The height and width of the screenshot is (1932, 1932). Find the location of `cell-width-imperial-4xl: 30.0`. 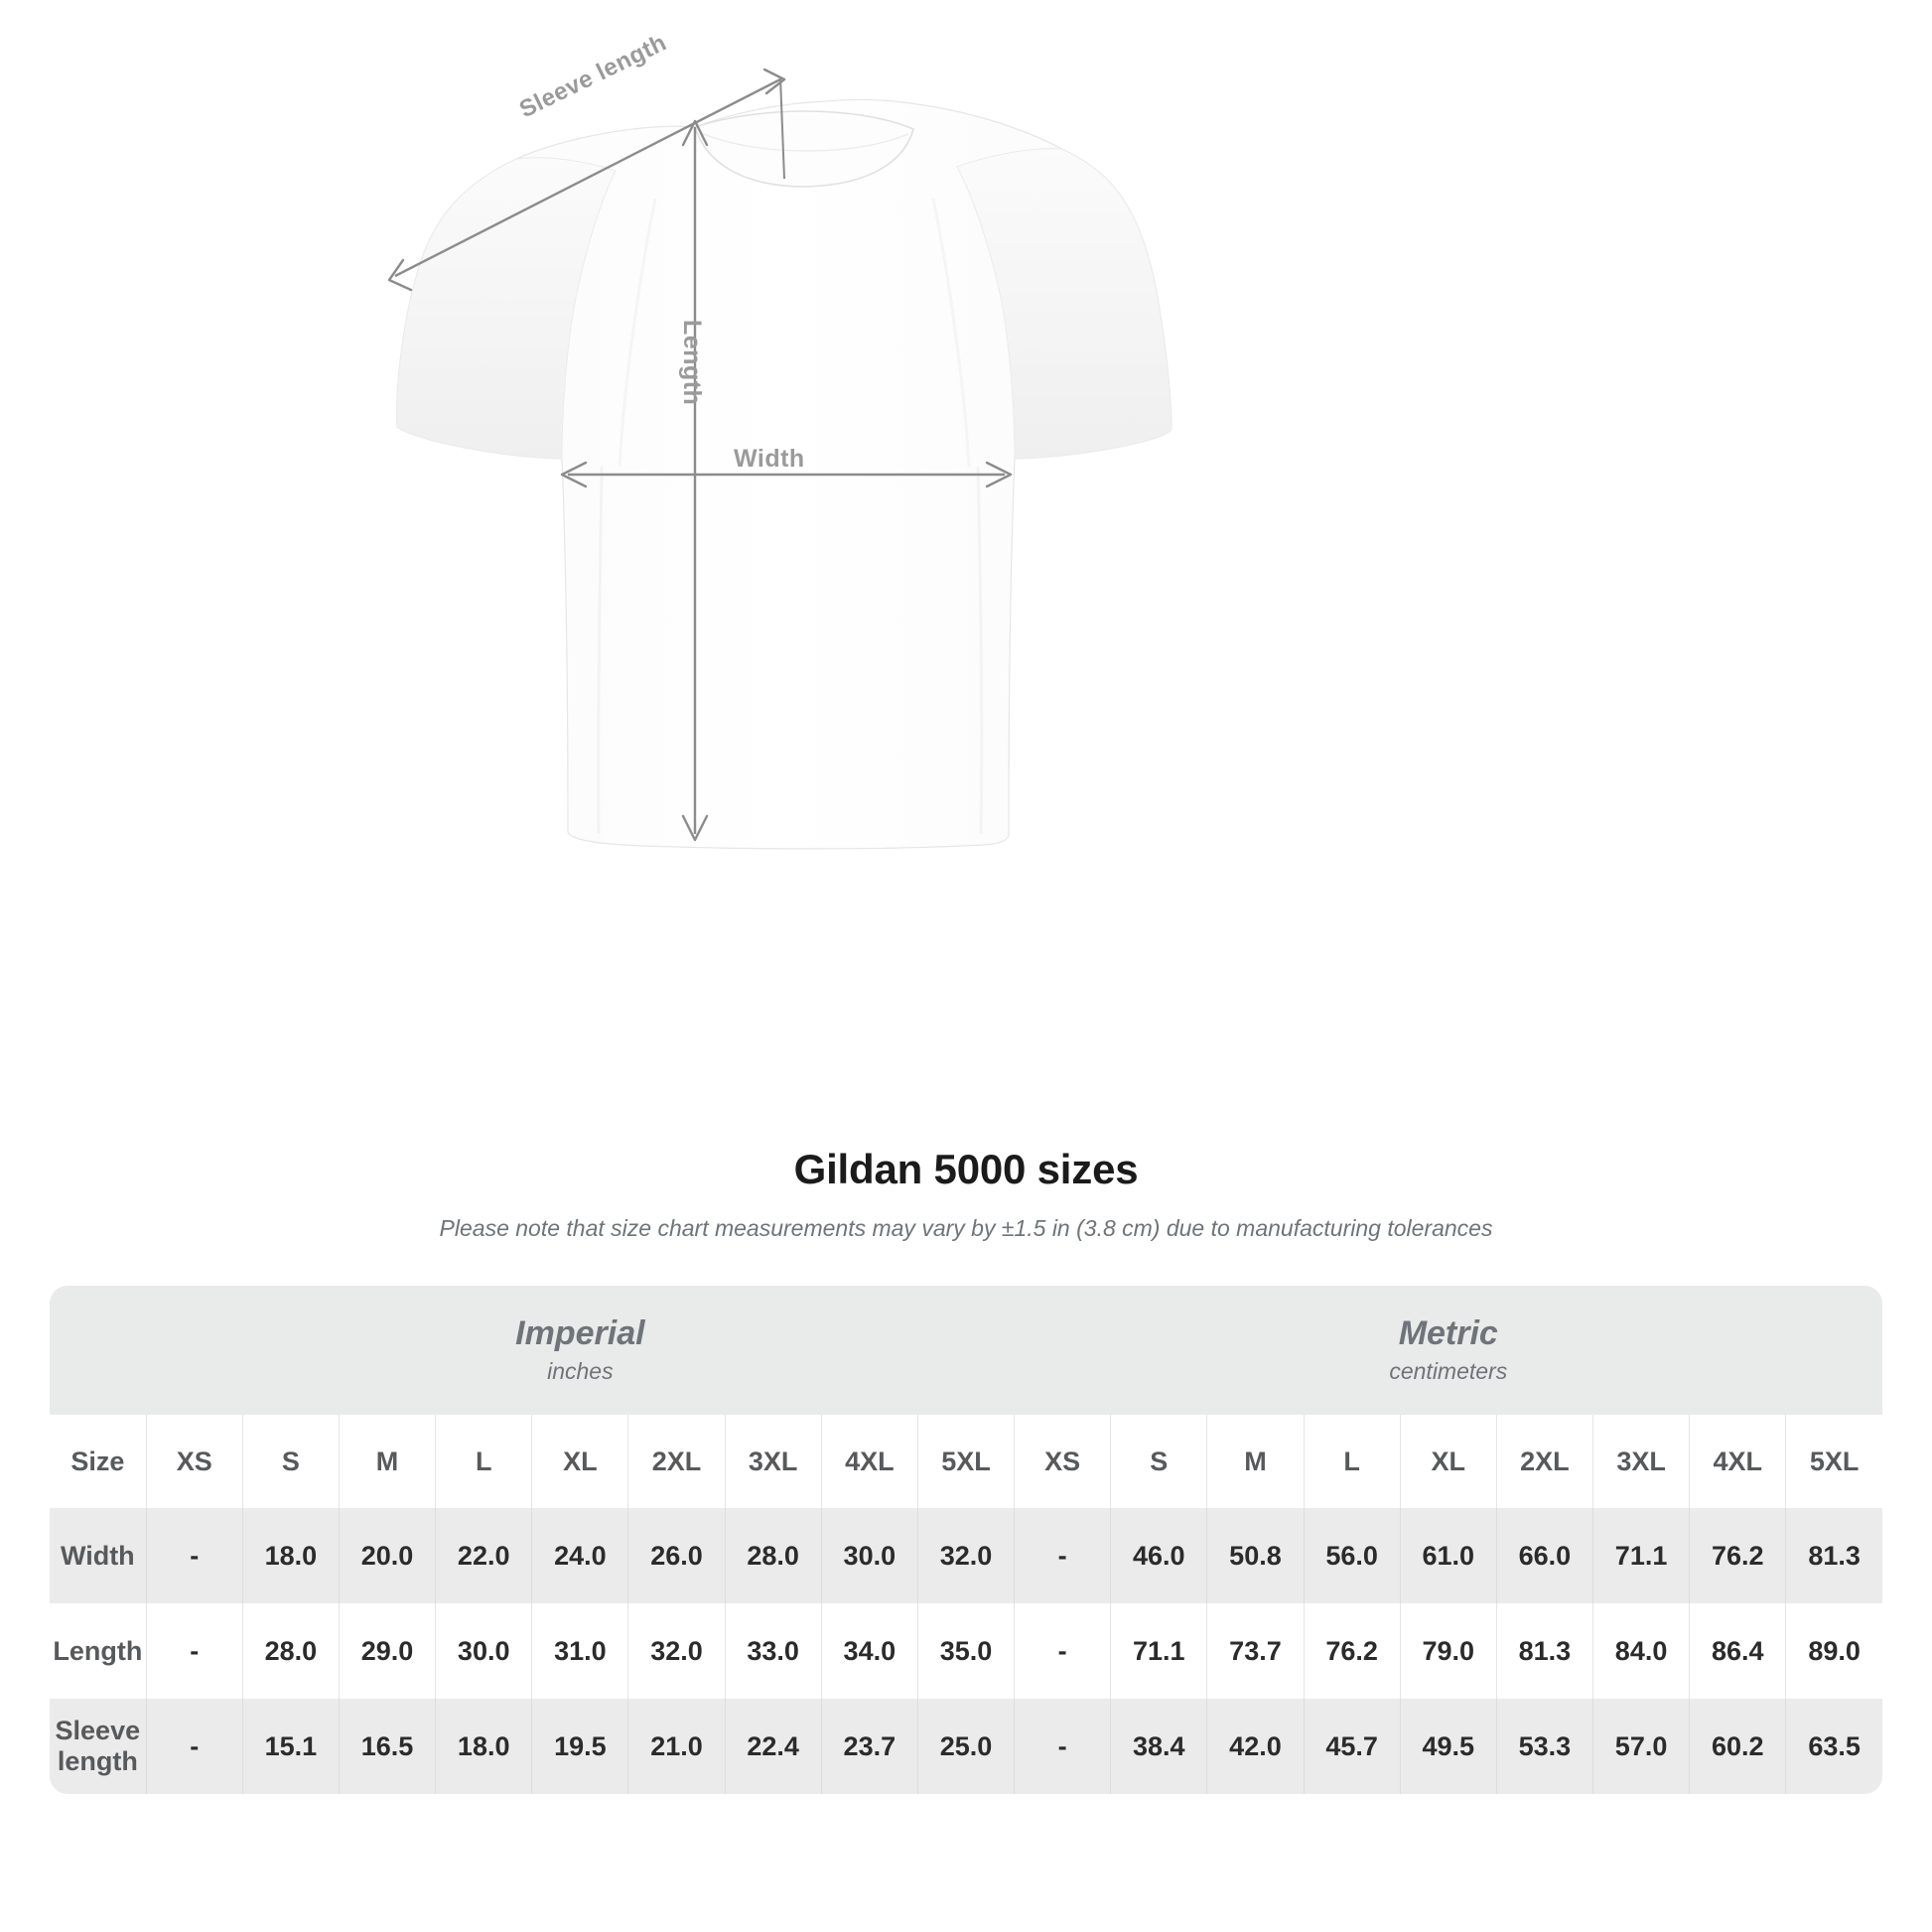

cell-width-imperial-4xl: 30.0 is located at coordinates (869, 1555).